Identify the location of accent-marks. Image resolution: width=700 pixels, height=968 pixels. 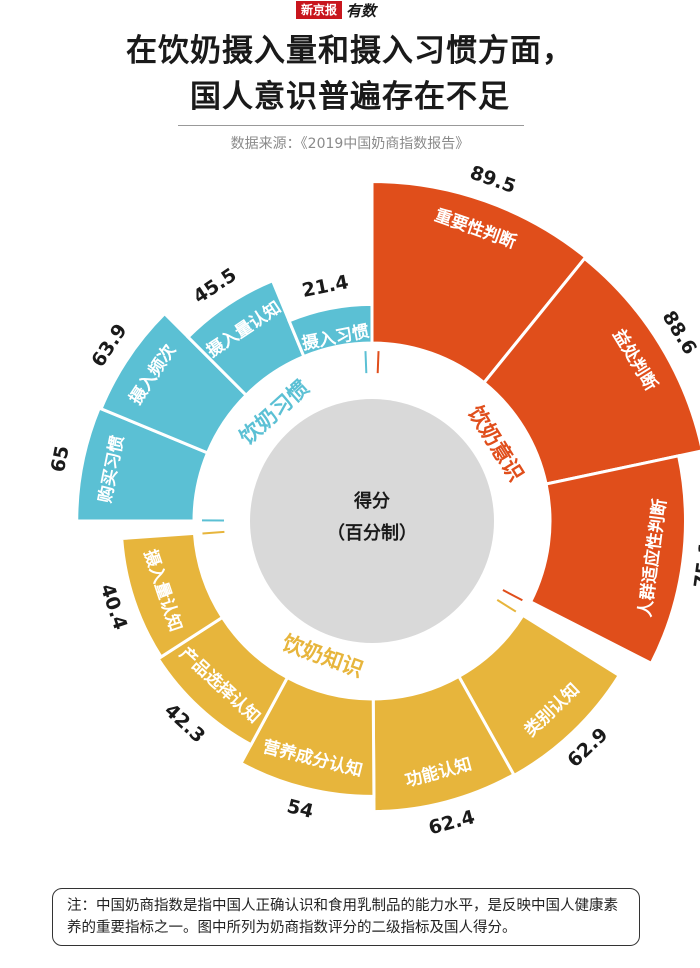
(362, 482).